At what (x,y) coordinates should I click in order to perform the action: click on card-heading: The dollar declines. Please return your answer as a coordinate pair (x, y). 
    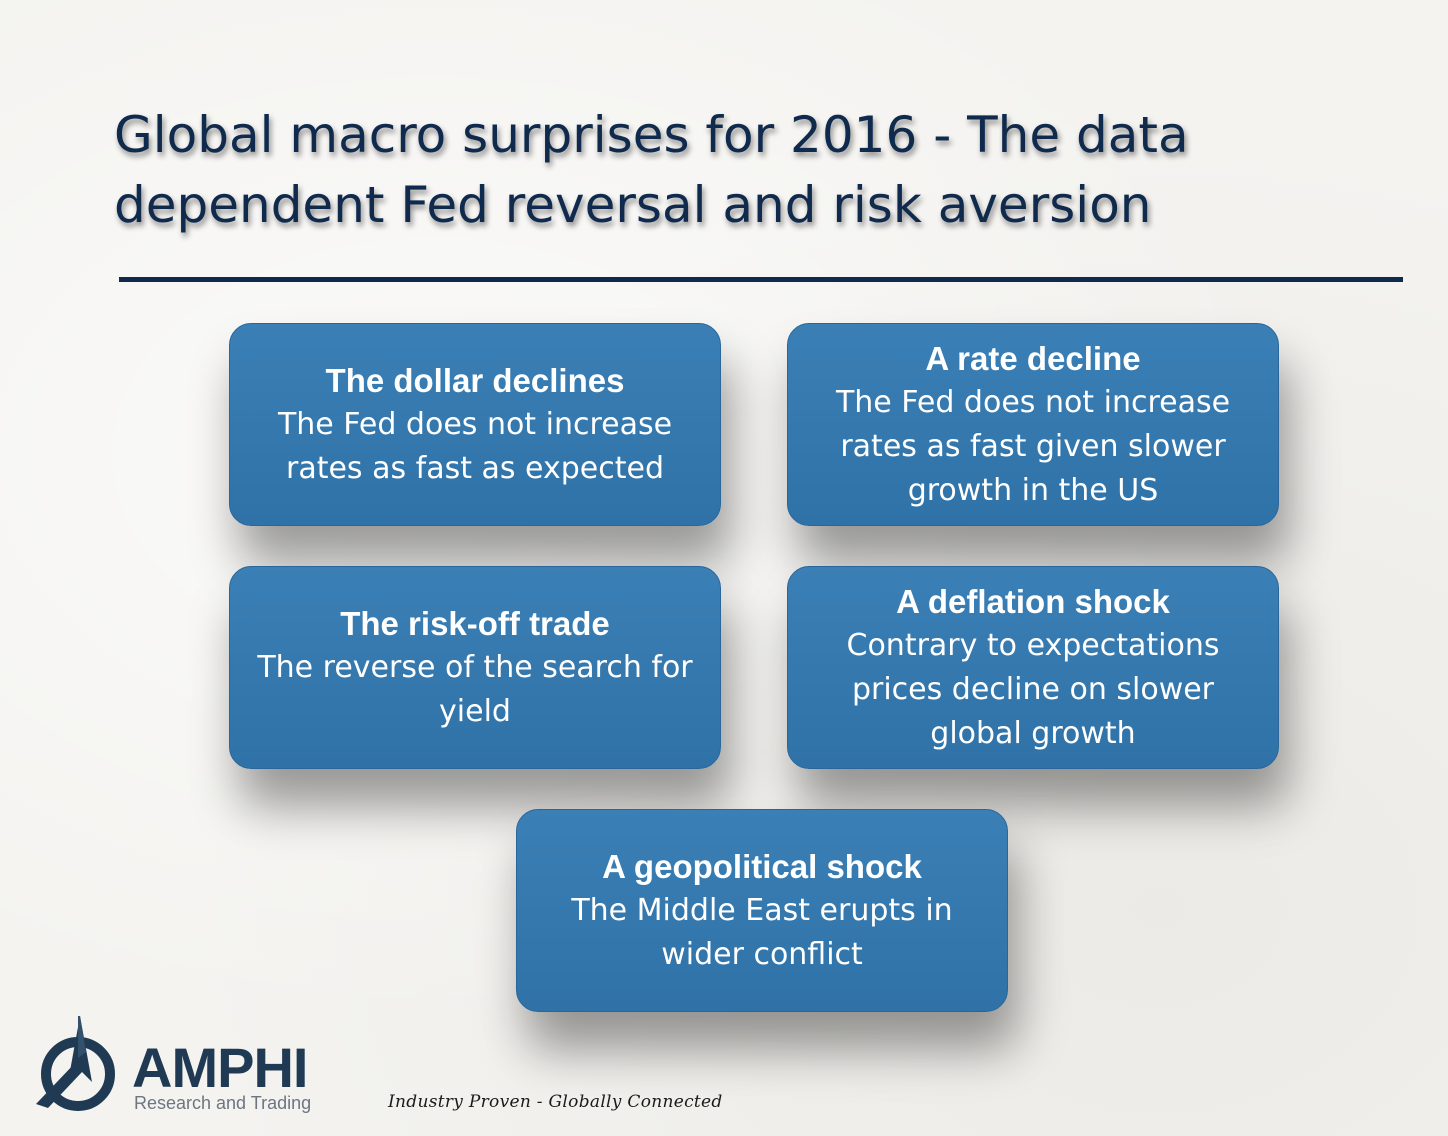
    Looking at the image, I should click on (475, 380).